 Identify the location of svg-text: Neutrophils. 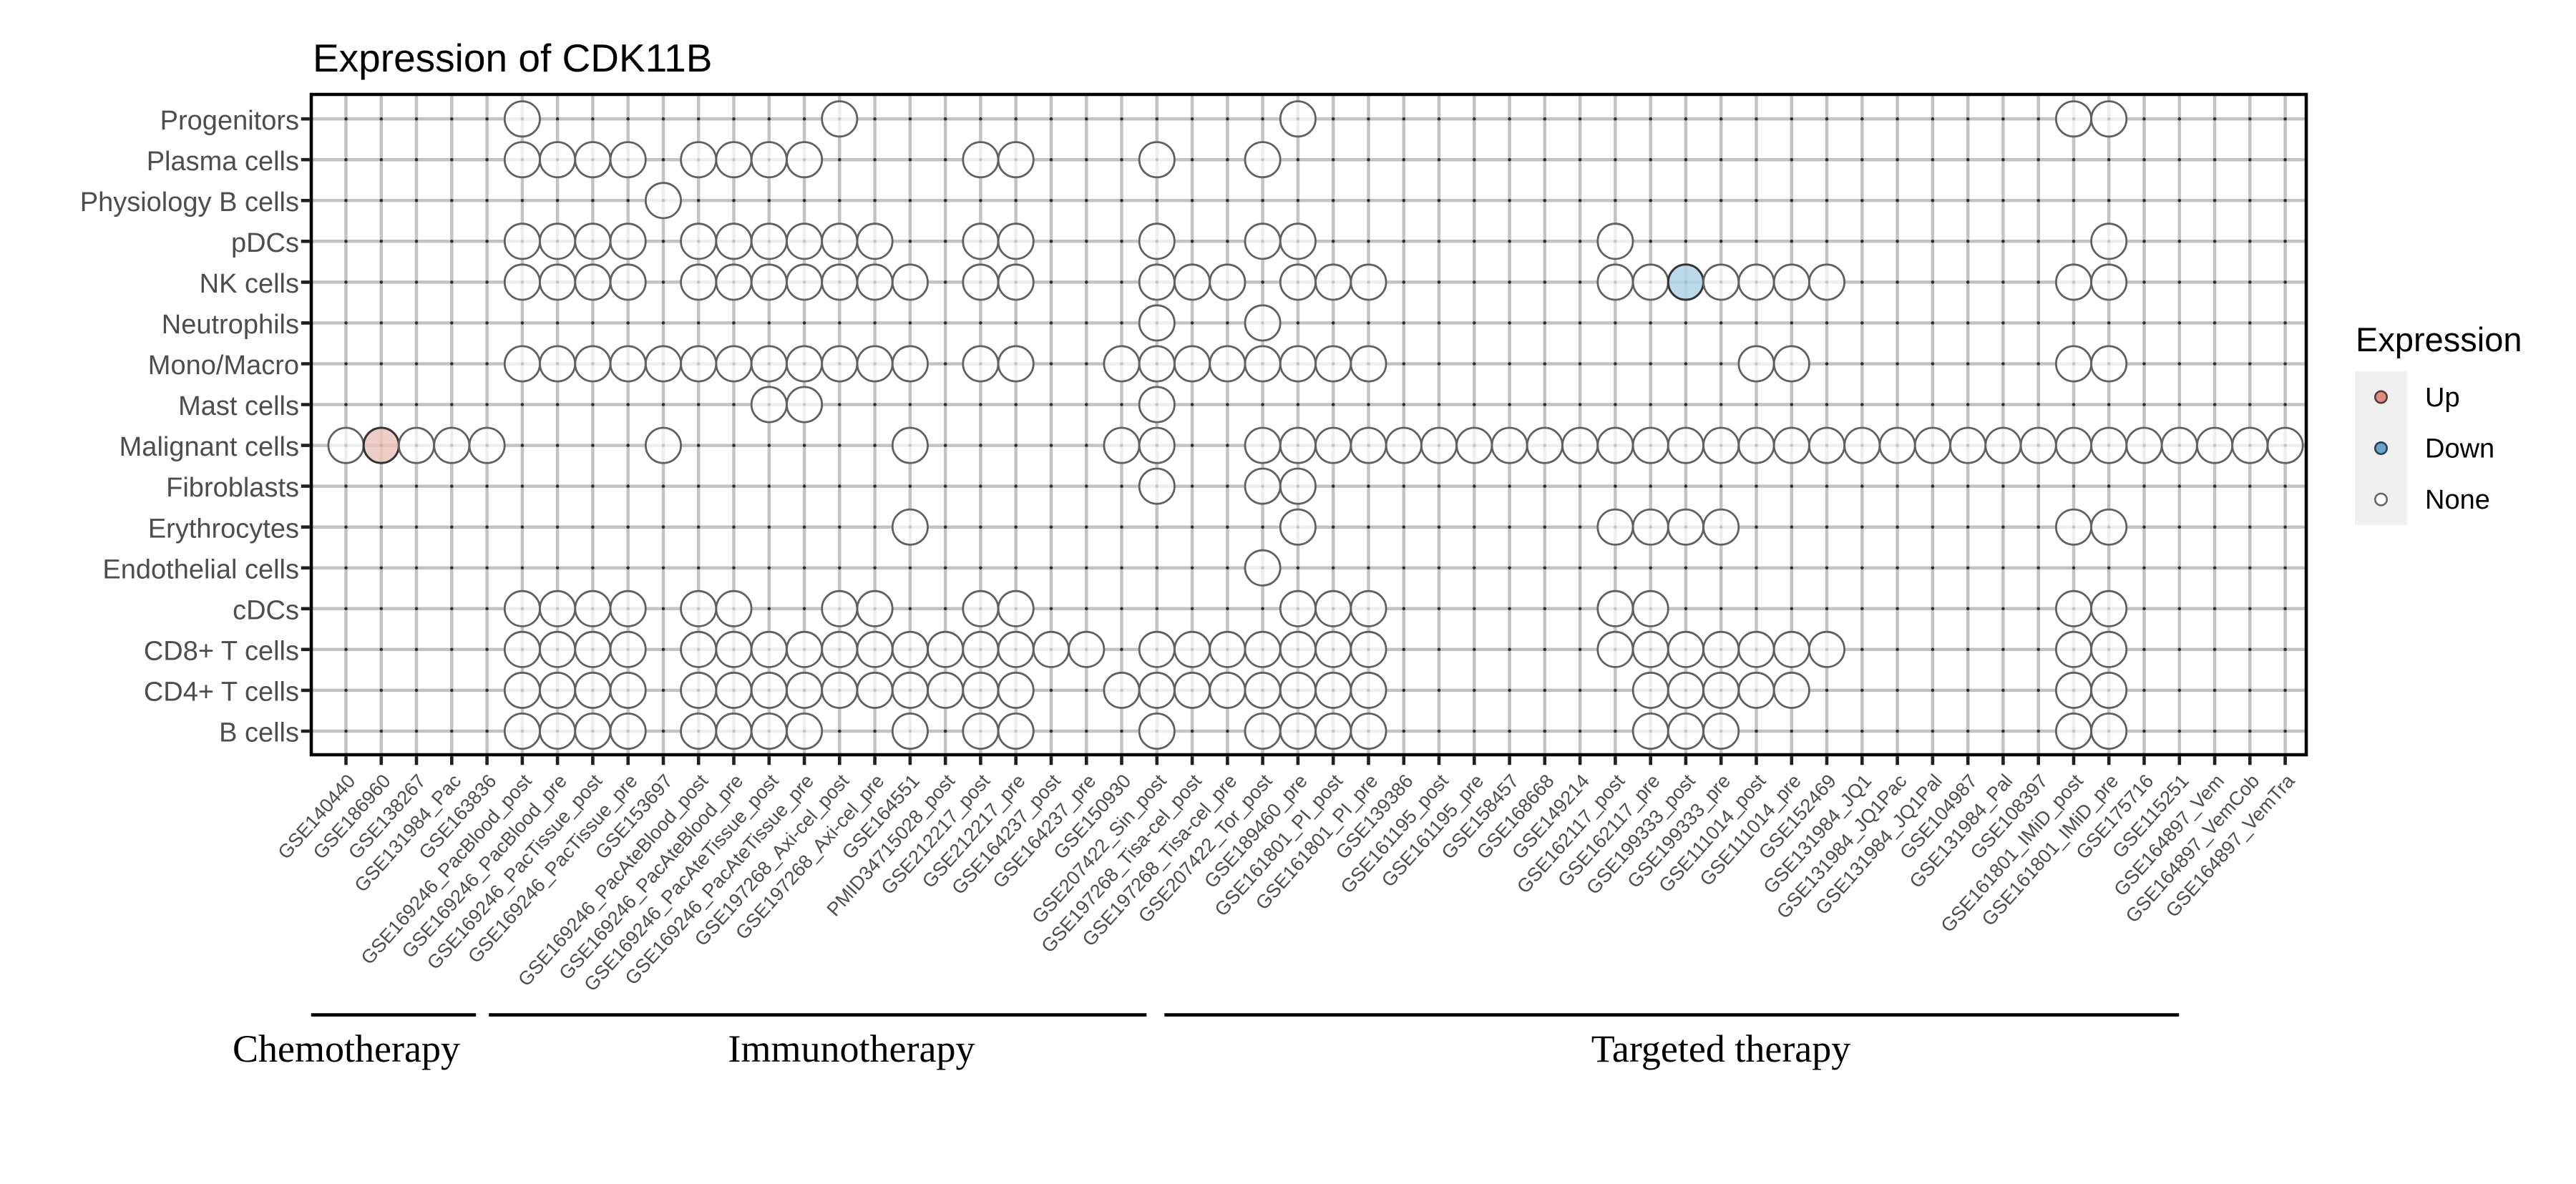
(230, 325).